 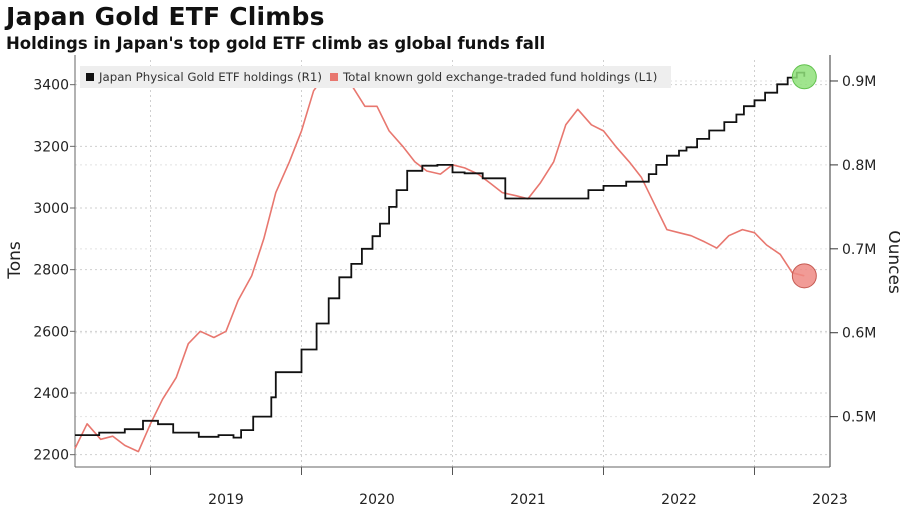 What do you see at coordinates (859, 82) in the screenshot?
I see `y-right-tick-label: 0.9M` at bounding box center [859, 82].